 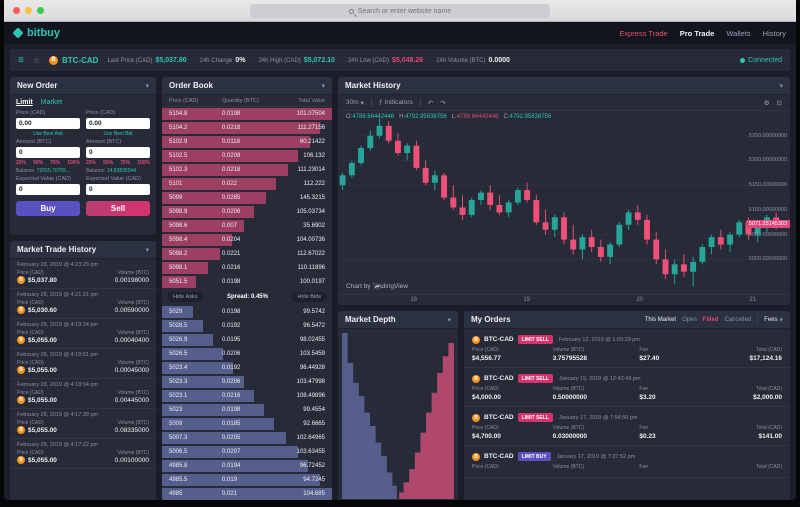 I want to click on filters-divider, so click(x=758, y=319).